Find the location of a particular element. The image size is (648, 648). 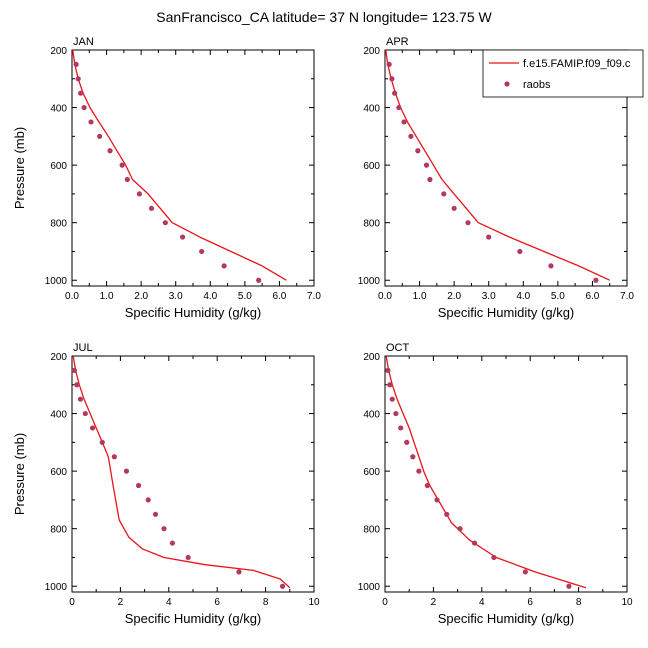

plot-frame-oct is located at coordinates (506, 474).